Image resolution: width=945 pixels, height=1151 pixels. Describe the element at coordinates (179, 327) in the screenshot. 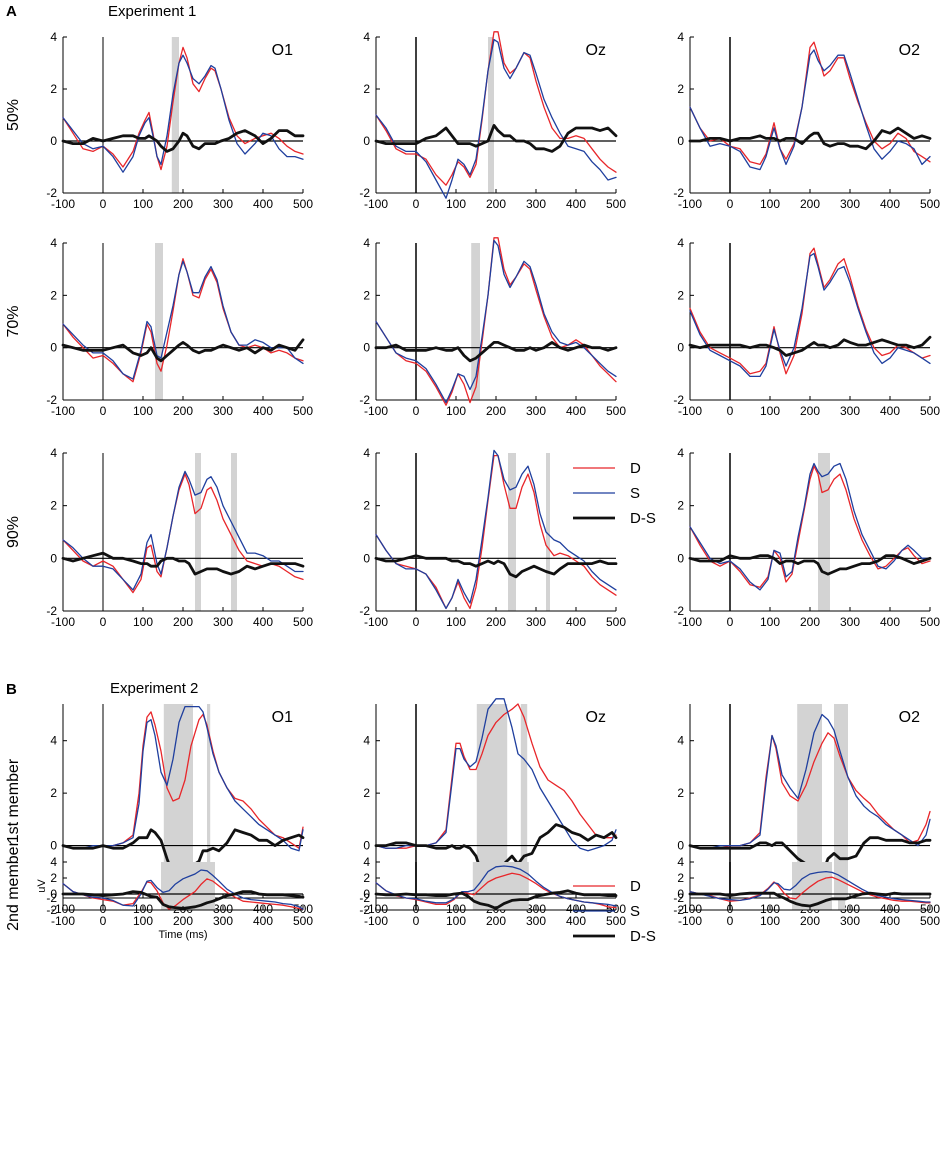

I see `panel-70--o1: -2 0 2 4 -100 0 100 200 300 400 500` at that location.